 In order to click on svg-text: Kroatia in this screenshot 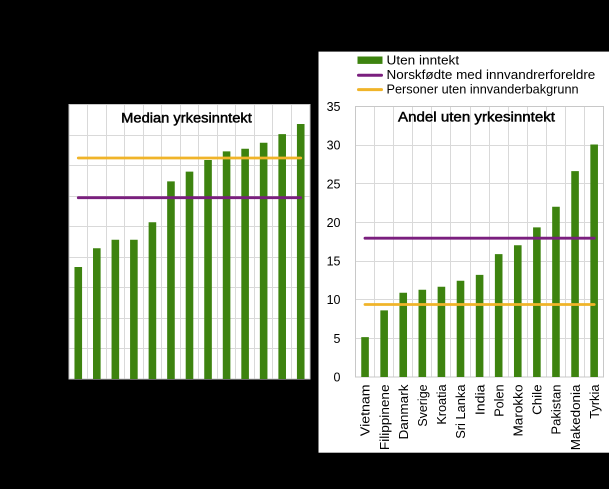, I will do `click(442, 404)`.